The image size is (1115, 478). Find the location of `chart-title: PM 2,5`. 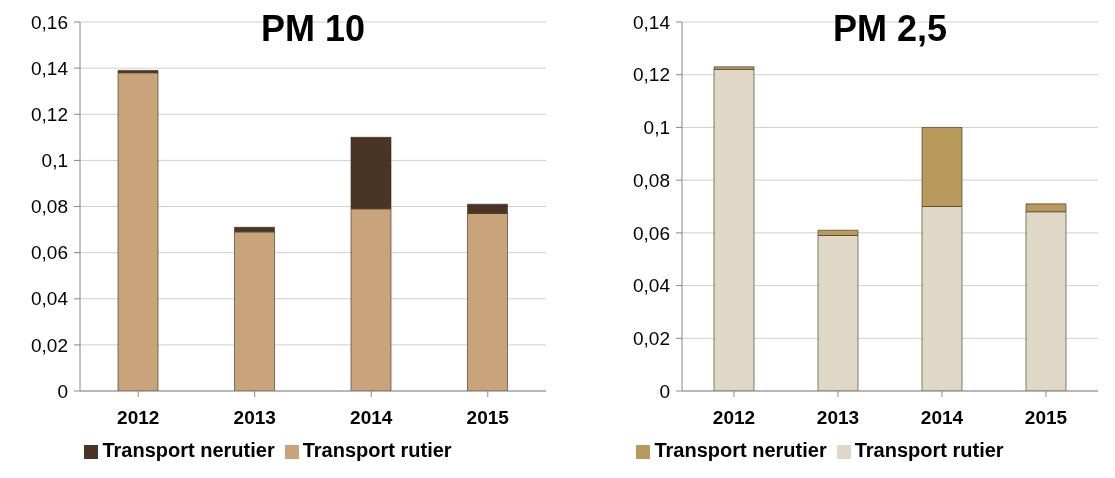

chart-title: PM 2,5 is located at coordinates (889, 29).